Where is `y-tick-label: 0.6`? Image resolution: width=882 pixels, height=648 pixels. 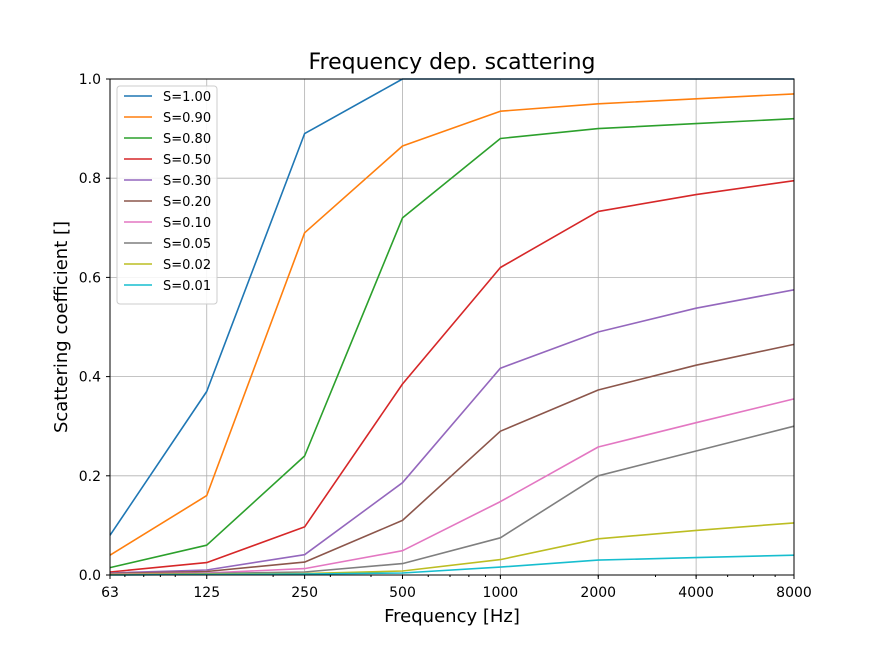
y-tick-label: 0.6 is located at coordinates (90, 278).